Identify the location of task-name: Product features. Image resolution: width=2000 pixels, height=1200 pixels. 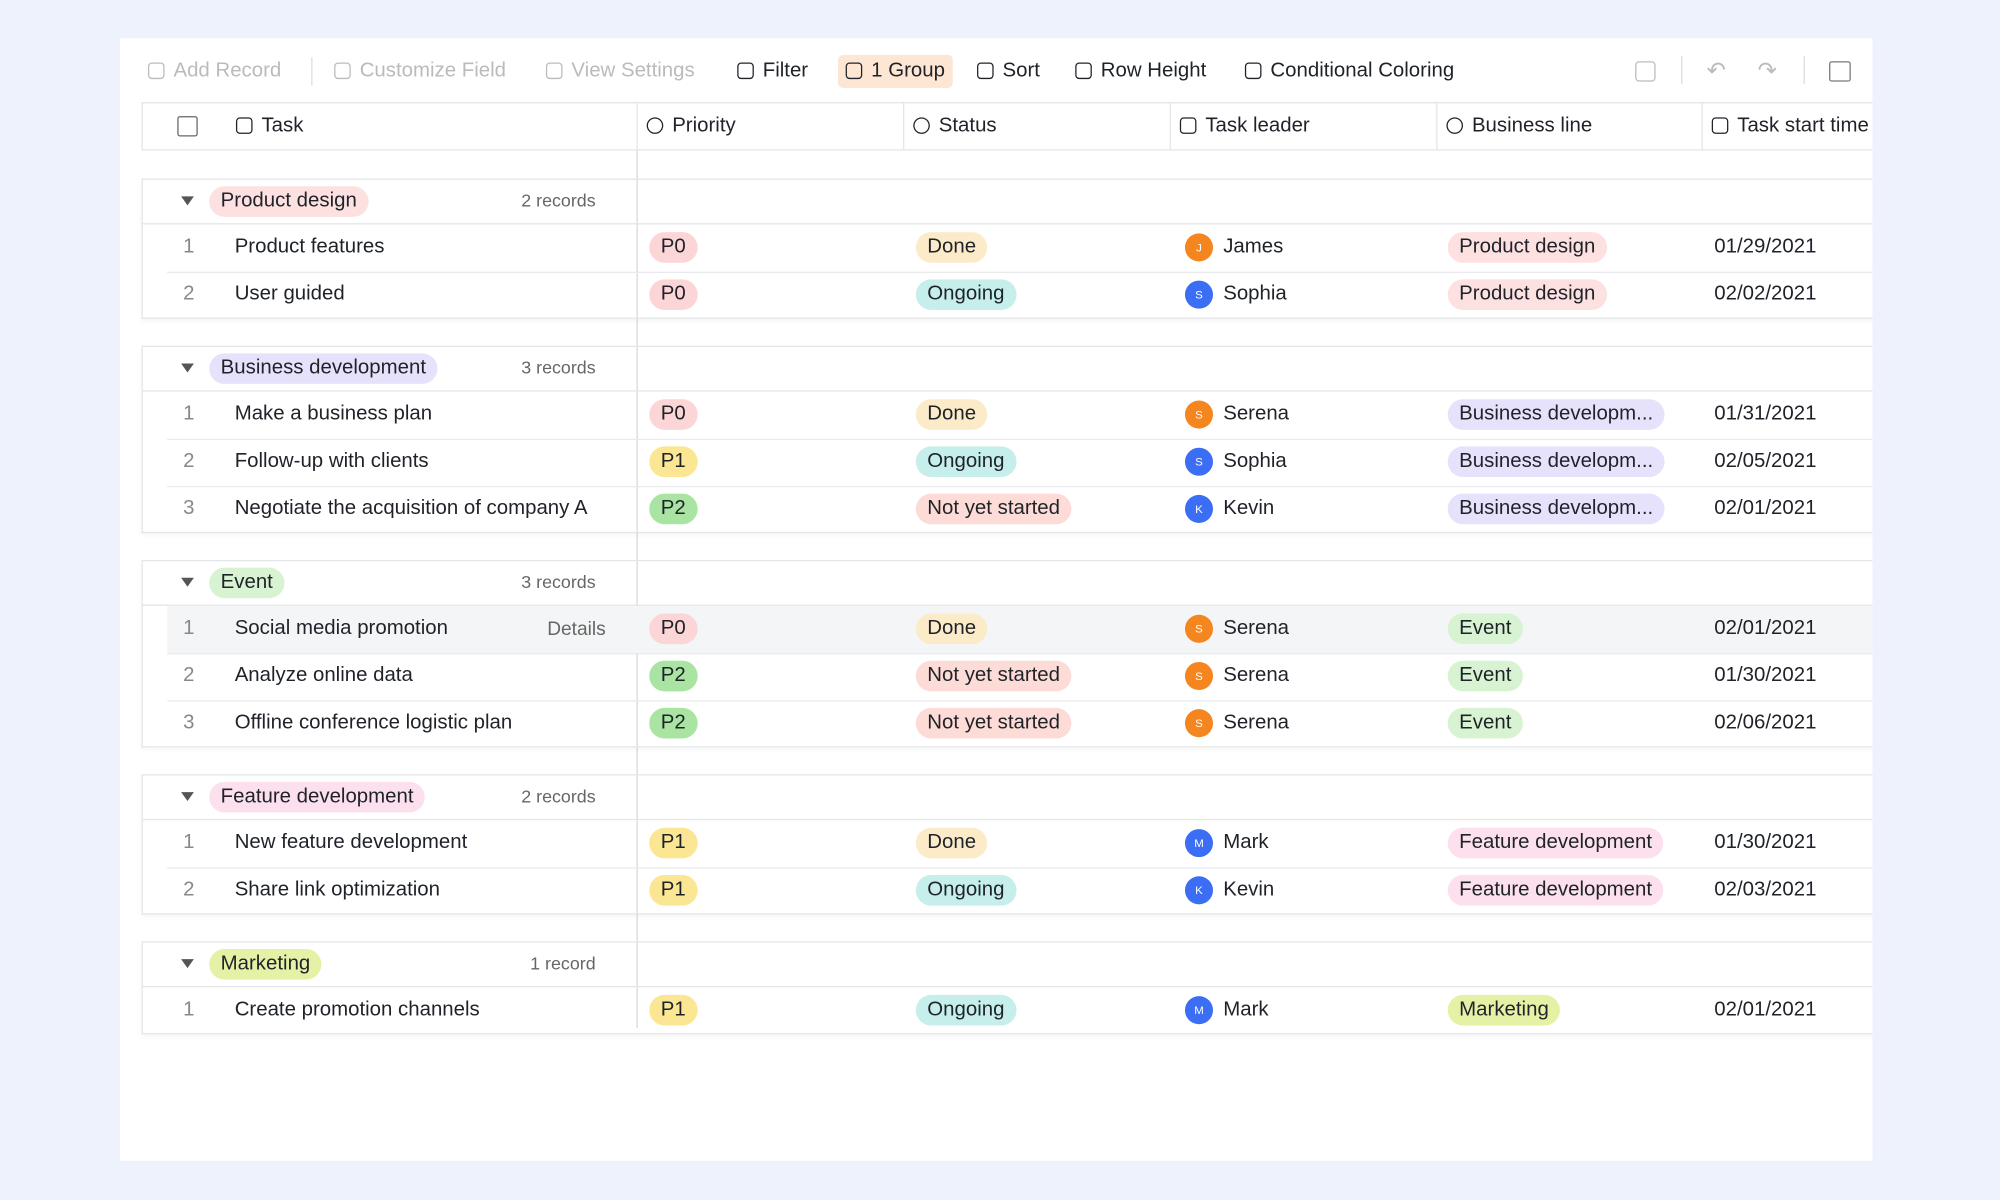
(309, 246).